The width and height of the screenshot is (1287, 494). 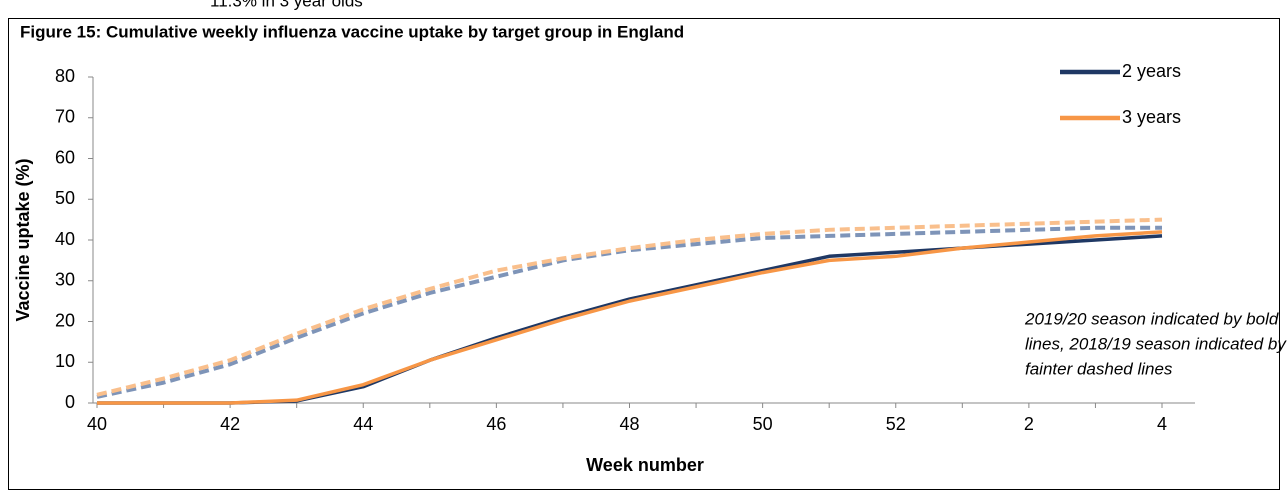 I want to click on x-tick-label: 46, so click(x=496, y=424).